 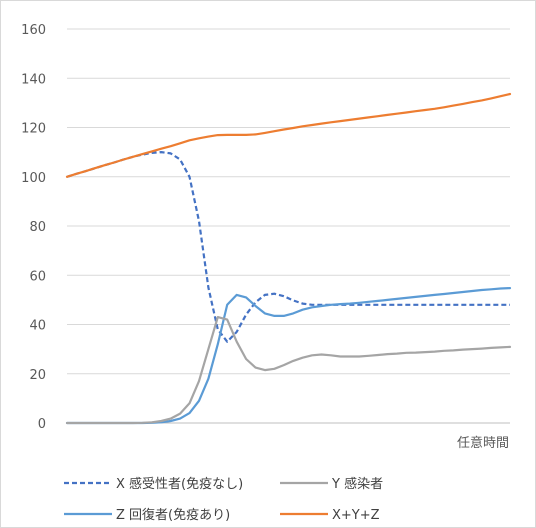 What do you see at coordinates (288, 135) in the screenshot?
I see `series-line` at bounding box center [288, 135].